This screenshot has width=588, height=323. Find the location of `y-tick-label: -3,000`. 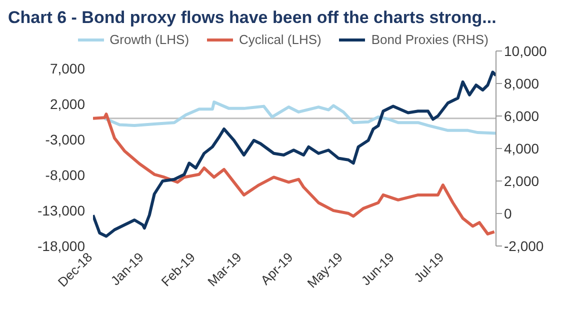

y-tick-label: -3,000 is located at coordinates (65, 140).